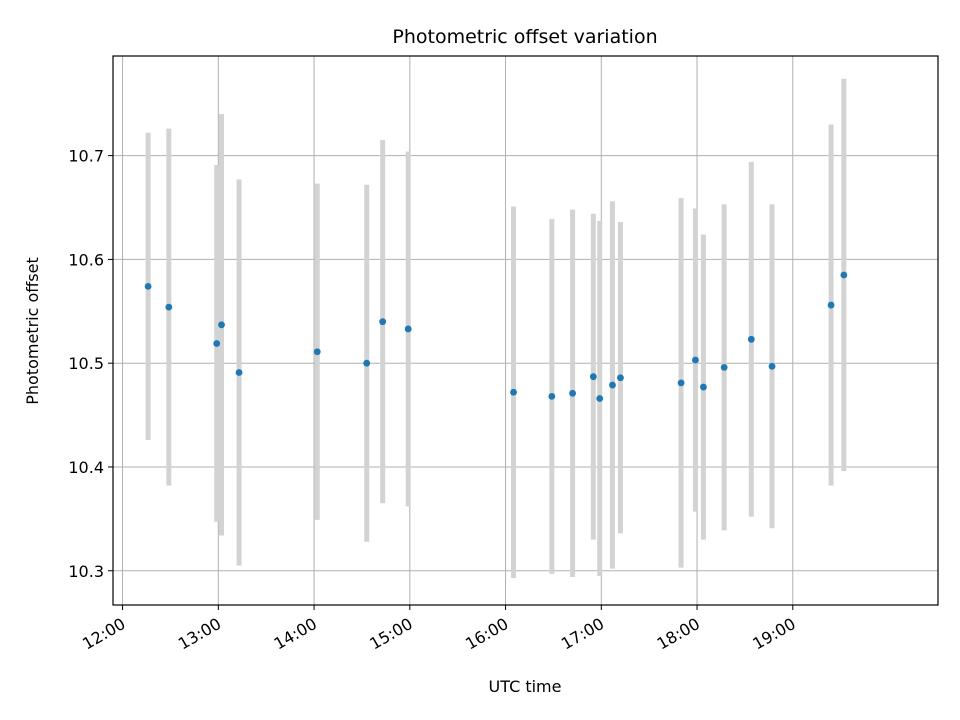 The height and width of the screenshot is (720, 960). Describe the element at coordinates (86, 467) in the screenshot. I see `y-tick-label: 10.4` at that location.